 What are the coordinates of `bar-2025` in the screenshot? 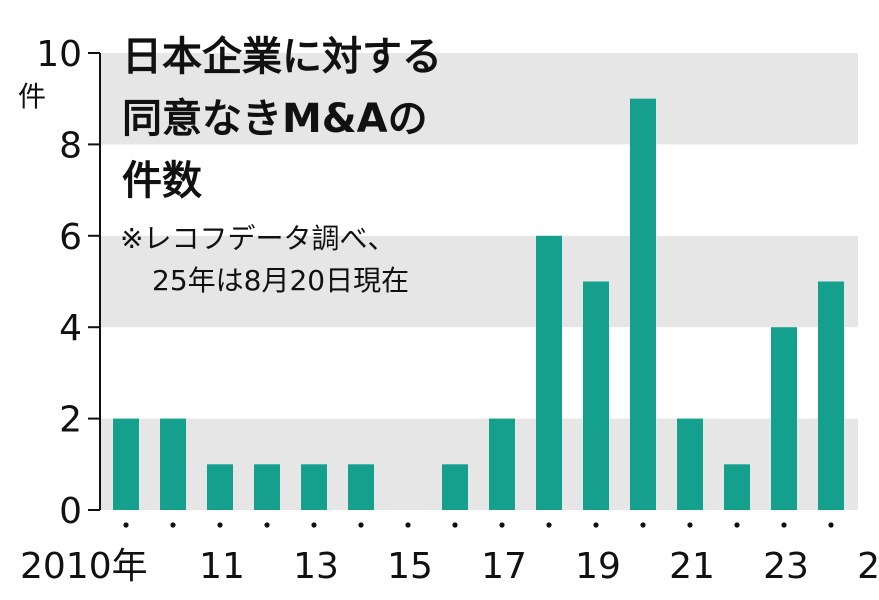 It's located at (831, 395).